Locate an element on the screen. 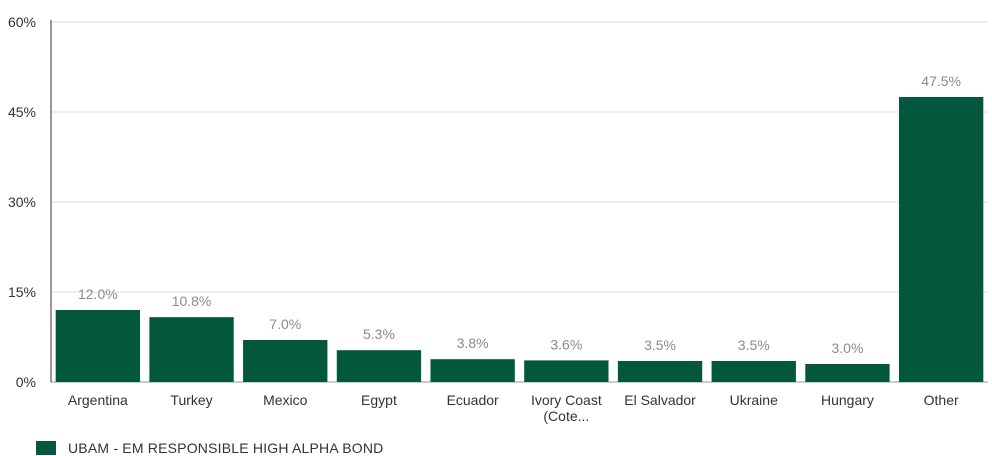  x-tick-label-line: Turkey is located at coordinates (191, 400).